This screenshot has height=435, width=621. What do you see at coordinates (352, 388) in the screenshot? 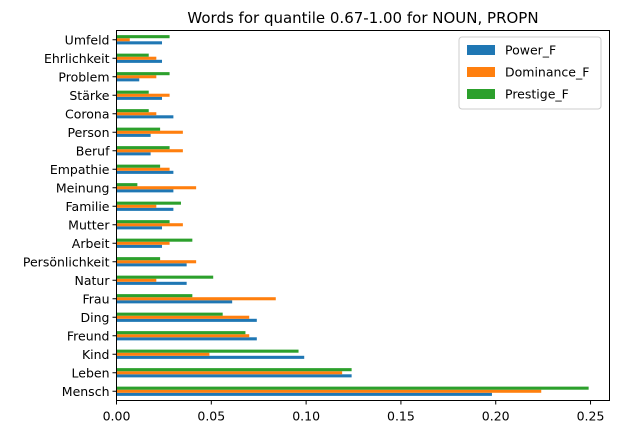
I see `bar-prestige-f-mensch` at bounding box center [352, 388].